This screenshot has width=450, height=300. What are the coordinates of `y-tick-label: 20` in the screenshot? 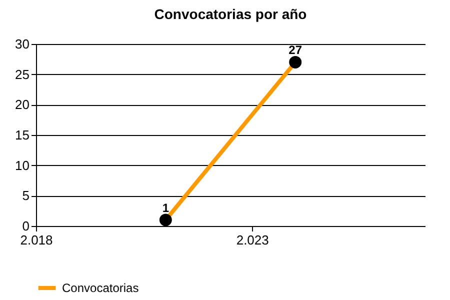 It's located at (22, 104).